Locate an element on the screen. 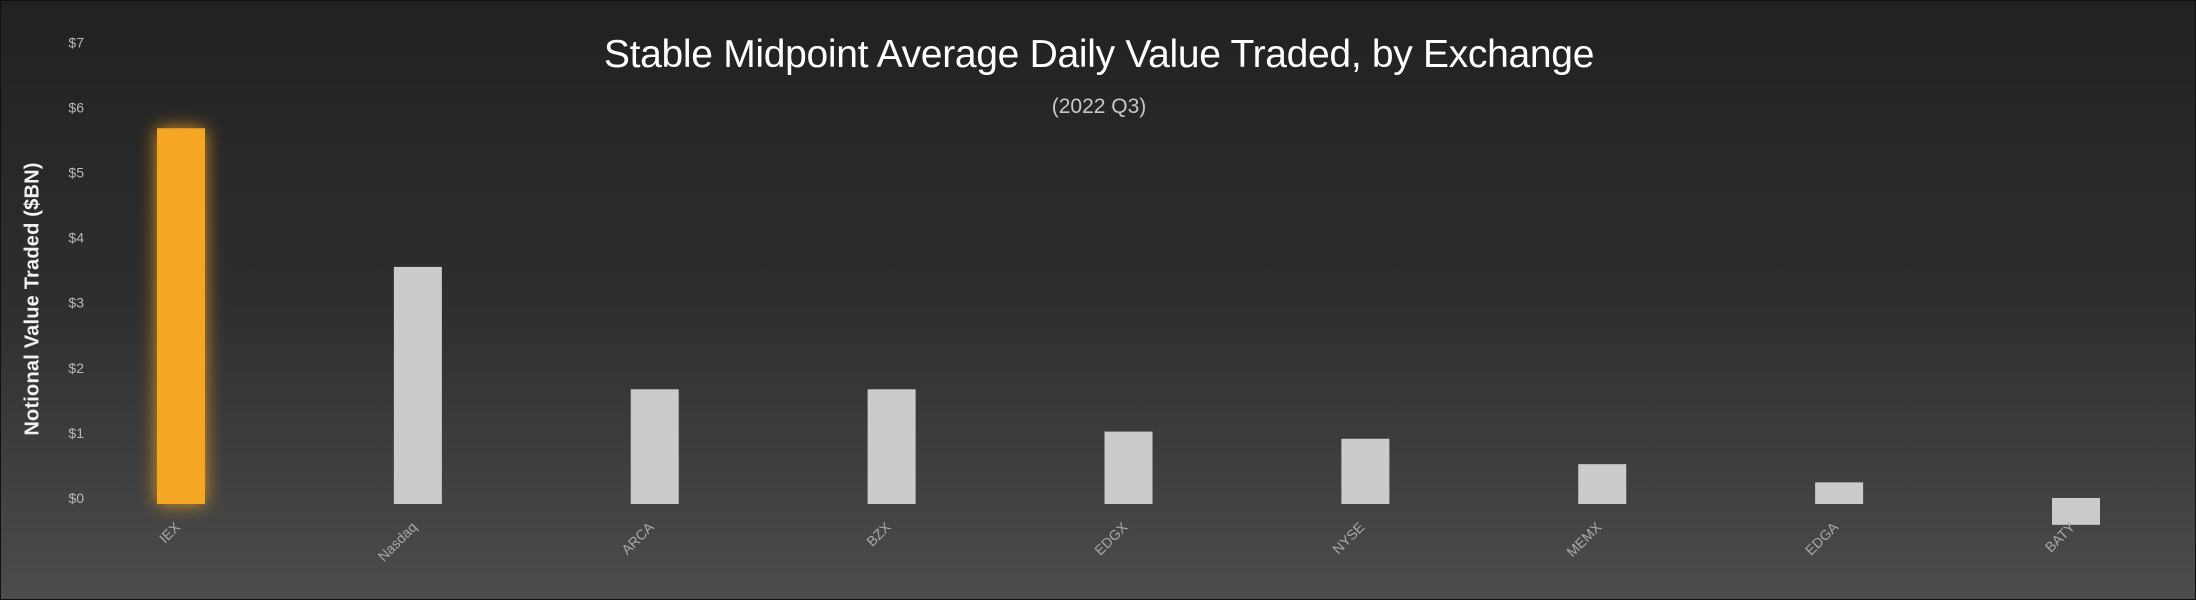 The image size is (2196, 600). x-tick-label-arca: ARCA is located at coordinates (637, 537).